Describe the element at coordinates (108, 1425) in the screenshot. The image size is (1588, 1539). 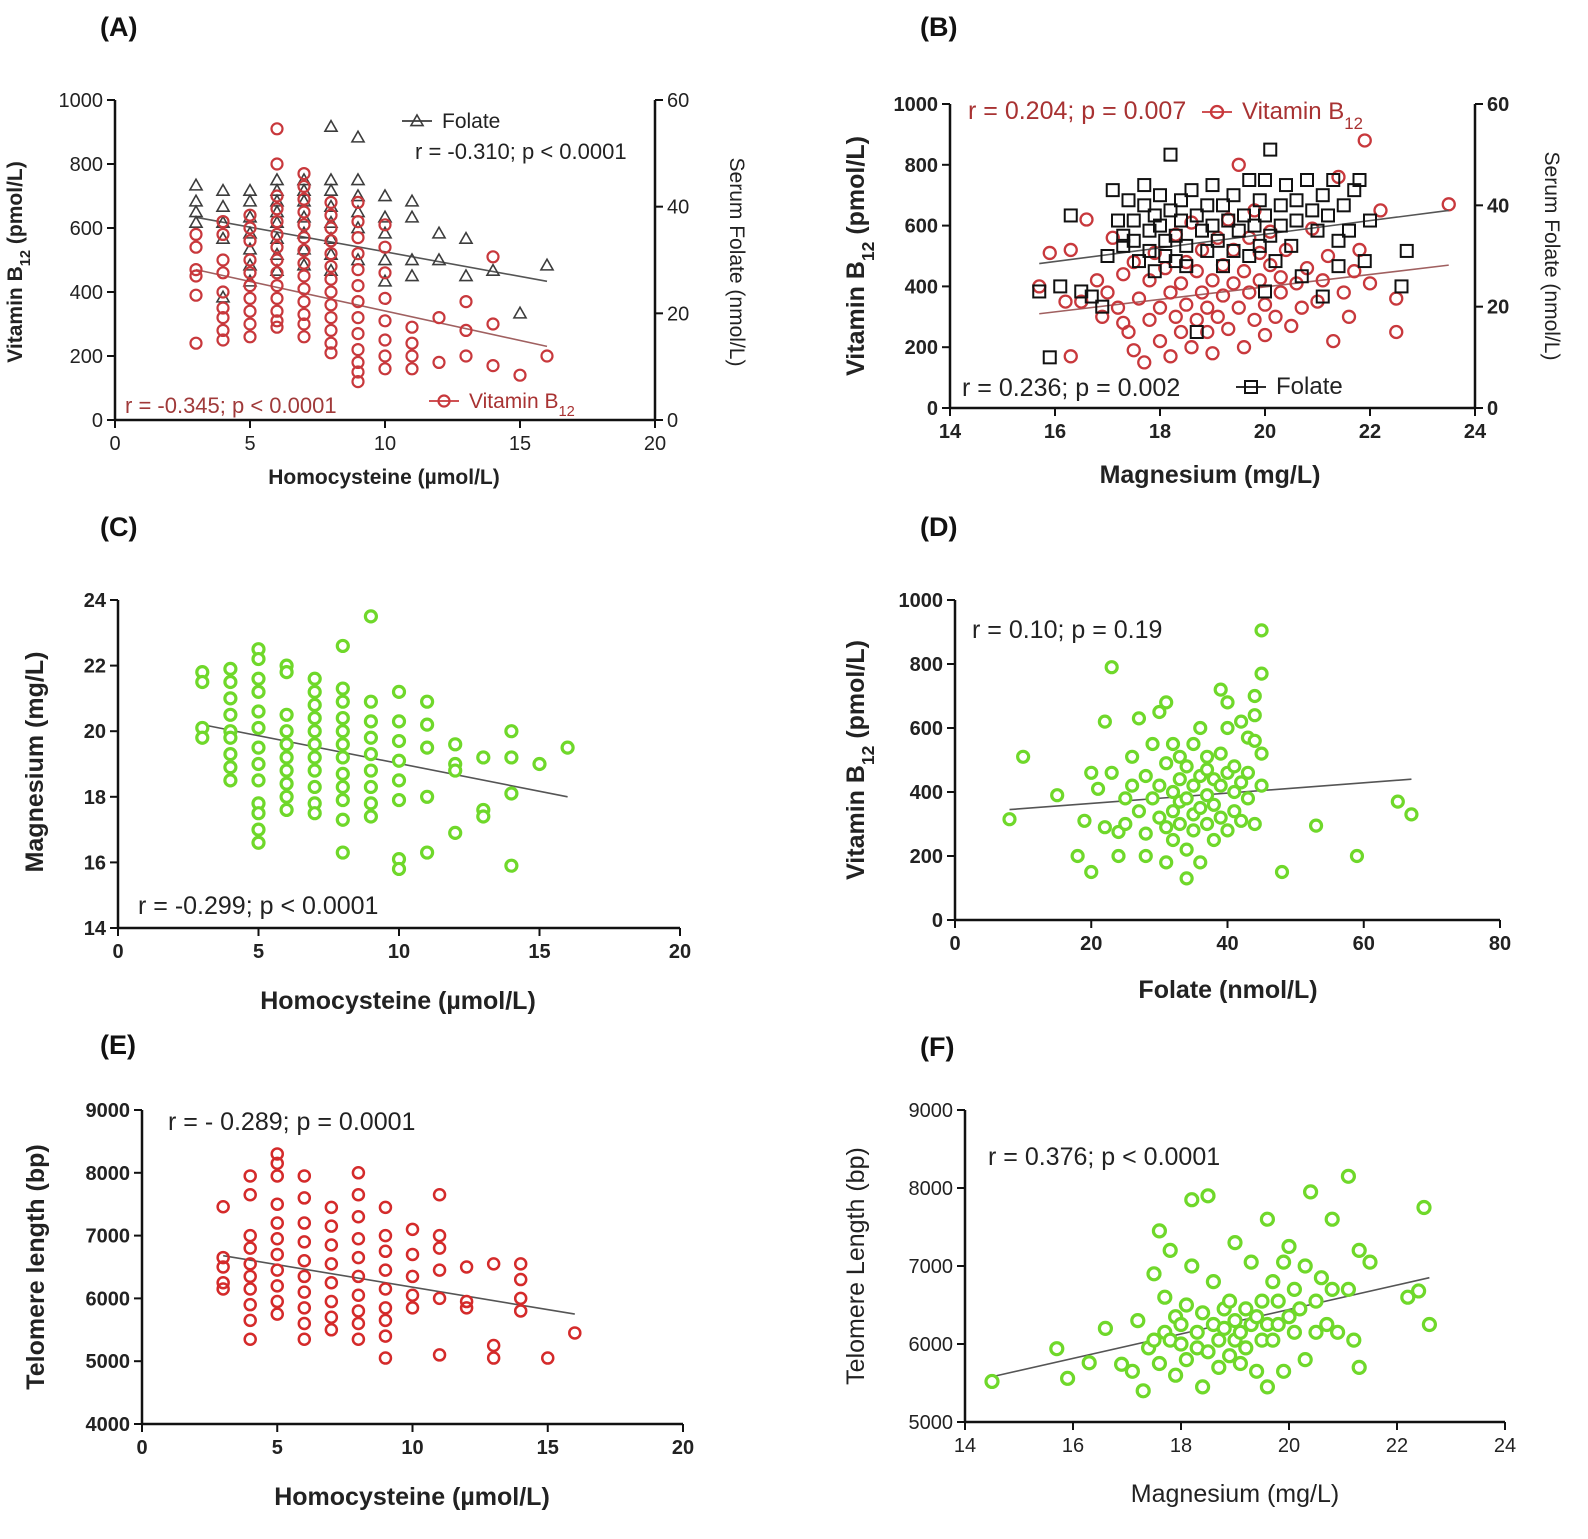
I see `y-tick-label: 4000` at that location.